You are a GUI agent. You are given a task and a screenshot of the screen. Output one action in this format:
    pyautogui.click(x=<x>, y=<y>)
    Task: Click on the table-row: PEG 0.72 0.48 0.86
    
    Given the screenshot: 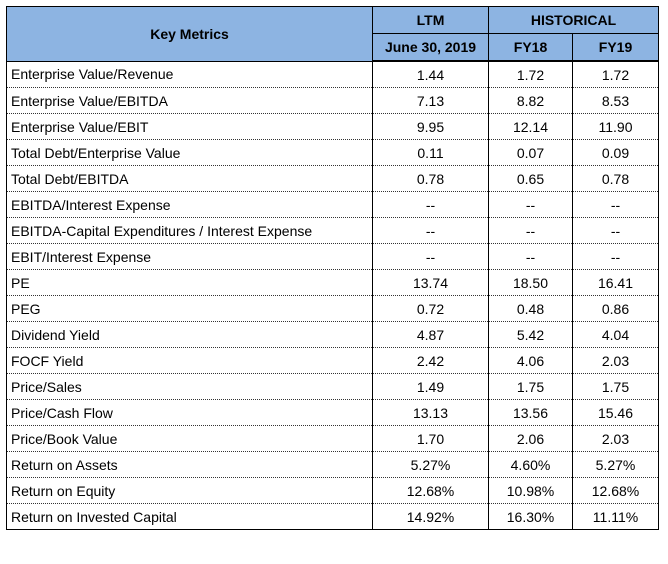 What is the action you would take?
    pyautogui.click(x=332, y=308)
    